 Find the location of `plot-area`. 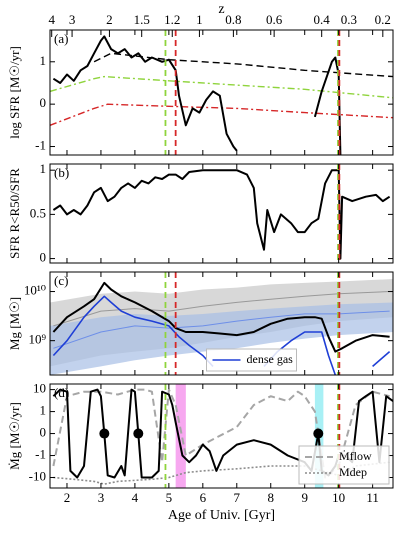

plot-area is located at coordinates (221, 213).